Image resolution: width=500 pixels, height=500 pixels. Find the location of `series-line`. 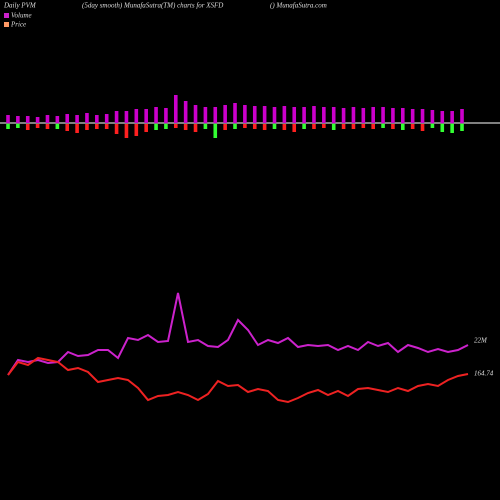

series-line is located at coordinates (238, 380).